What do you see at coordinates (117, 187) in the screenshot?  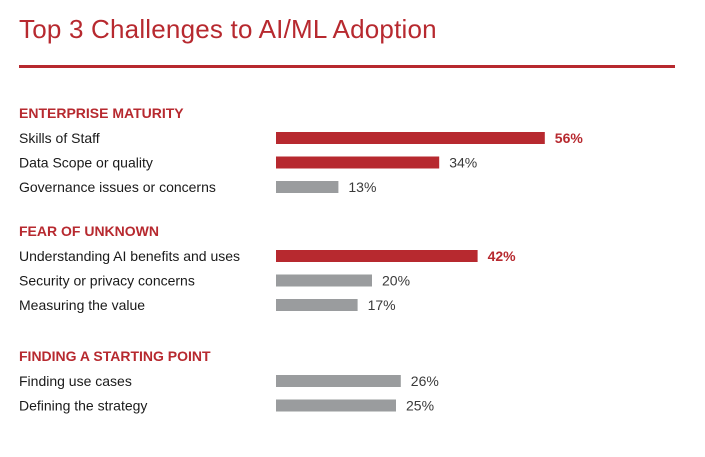 I see `bar-label: Governance issues or concerns` at bounding box center [117, 187].